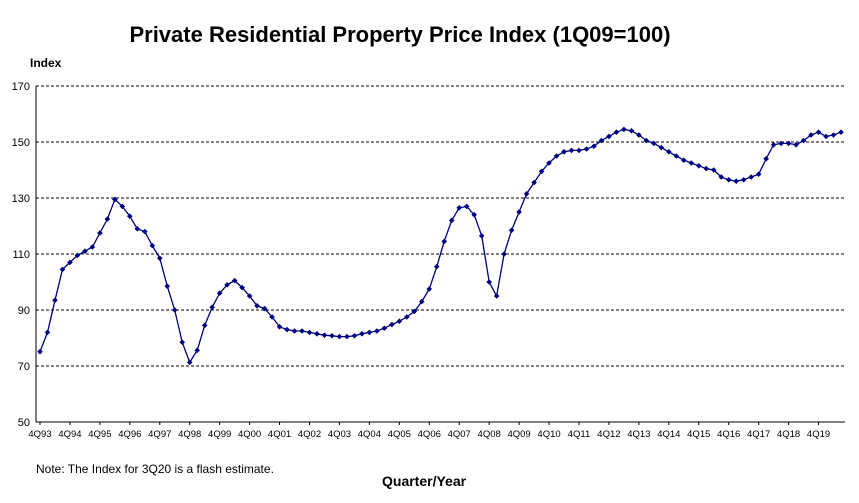 The width and height of the screenshot is (859, 503). I want to click on y-tick-label: 70, so click(24, 367).